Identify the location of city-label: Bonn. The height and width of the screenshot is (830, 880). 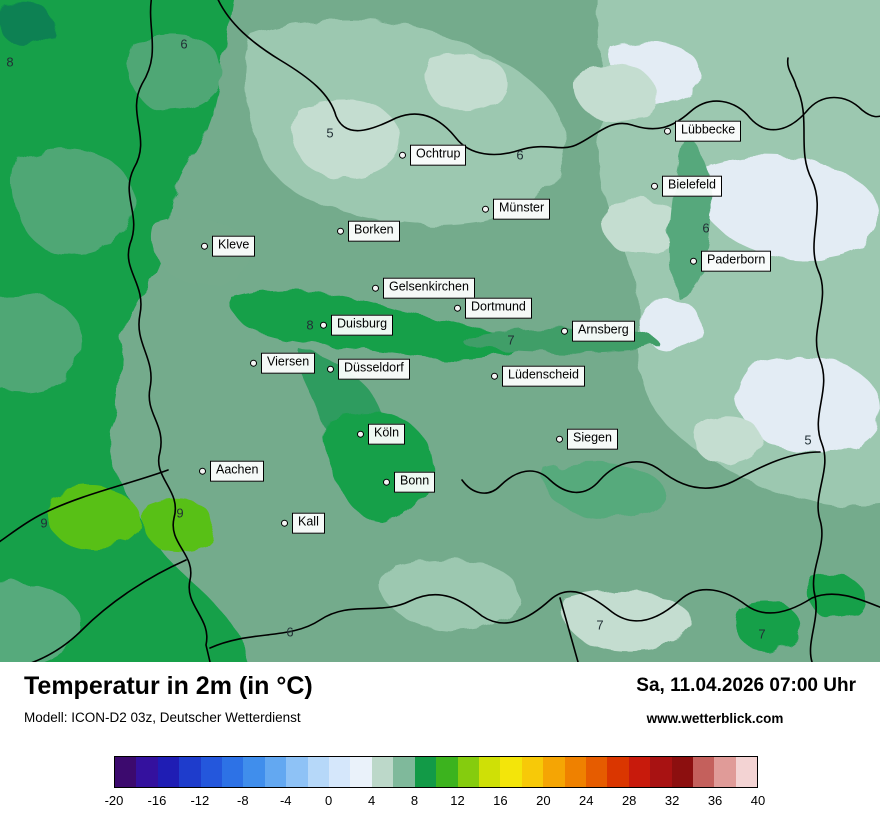
(415, 482).